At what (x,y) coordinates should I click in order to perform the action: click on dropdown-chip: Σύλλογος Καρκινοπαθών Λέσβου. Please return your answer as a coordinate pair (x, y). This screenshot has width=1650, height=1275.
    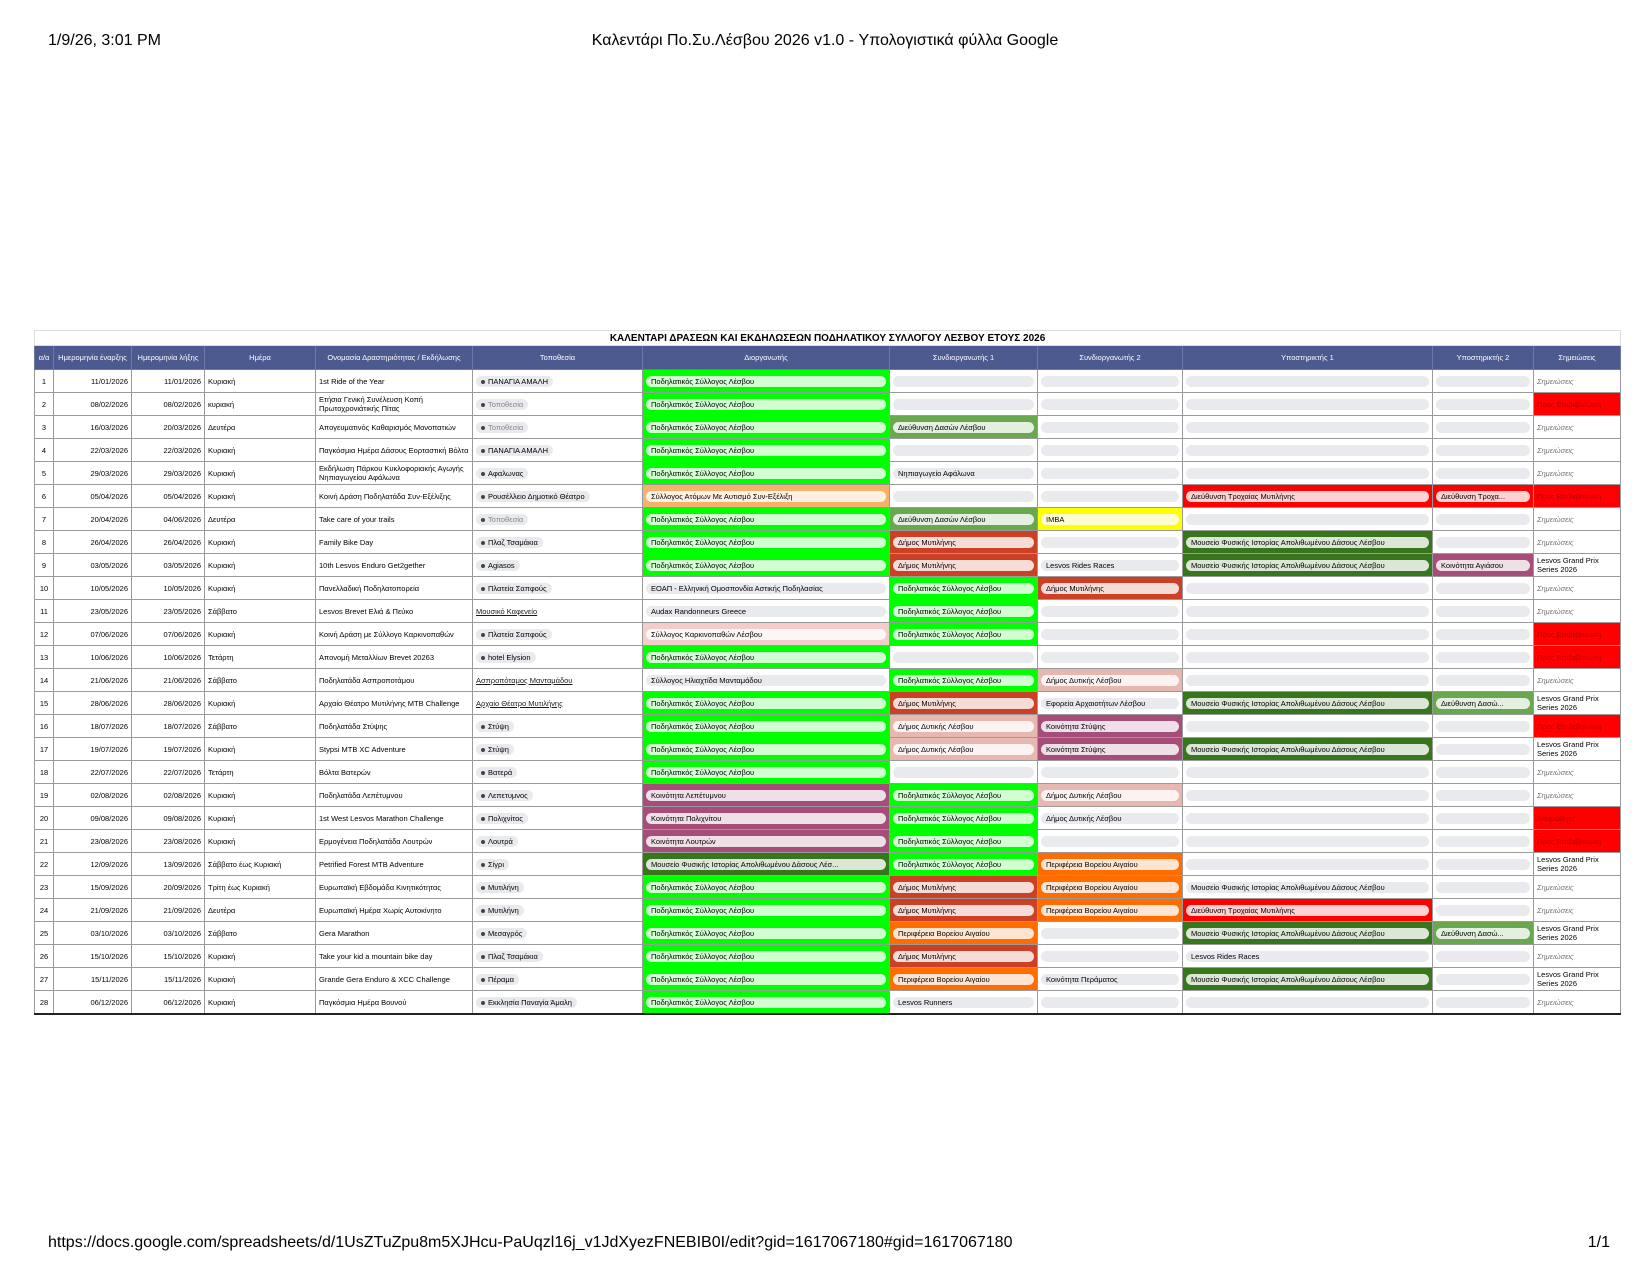
    Looking at the image, I should click on (766, 634).